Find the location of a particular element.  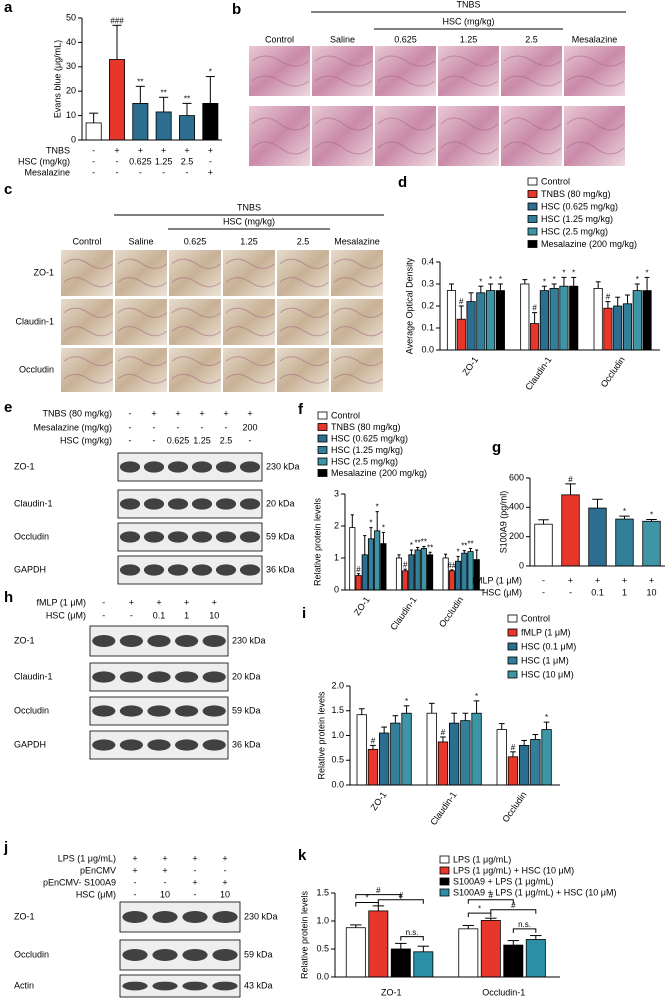

y-tick-label: 600 is located at coordinates (516, 477).